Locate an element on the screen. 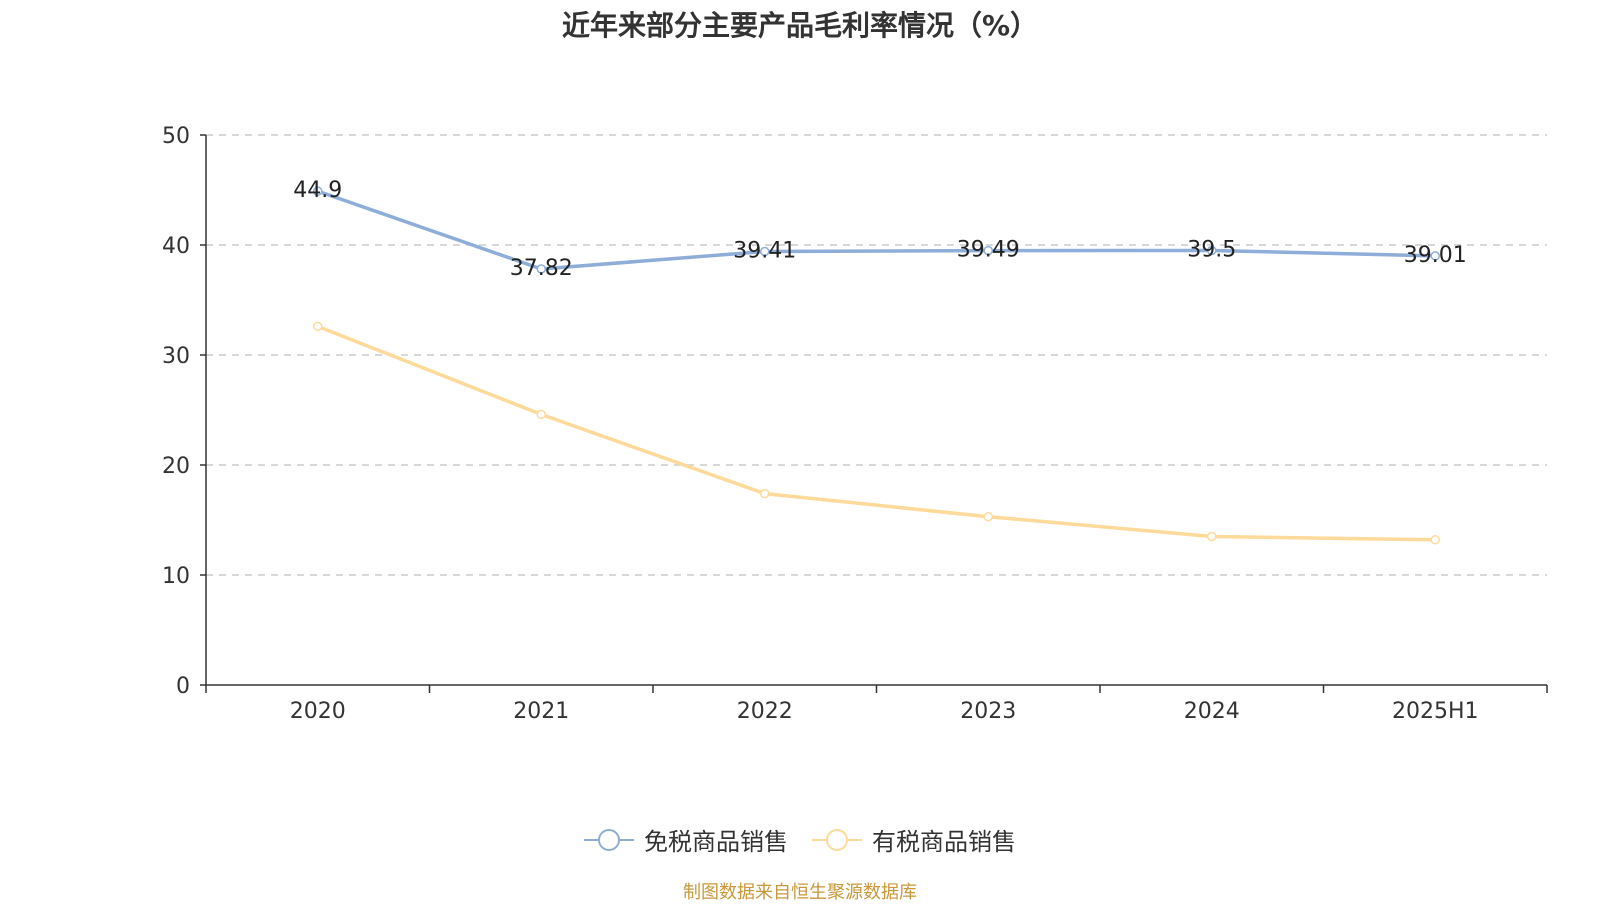 Image resolution: width=1600 pixels, height=904 pixels. legend-item-taxed: 有税商品销售 is located at coordinates (914, 839).